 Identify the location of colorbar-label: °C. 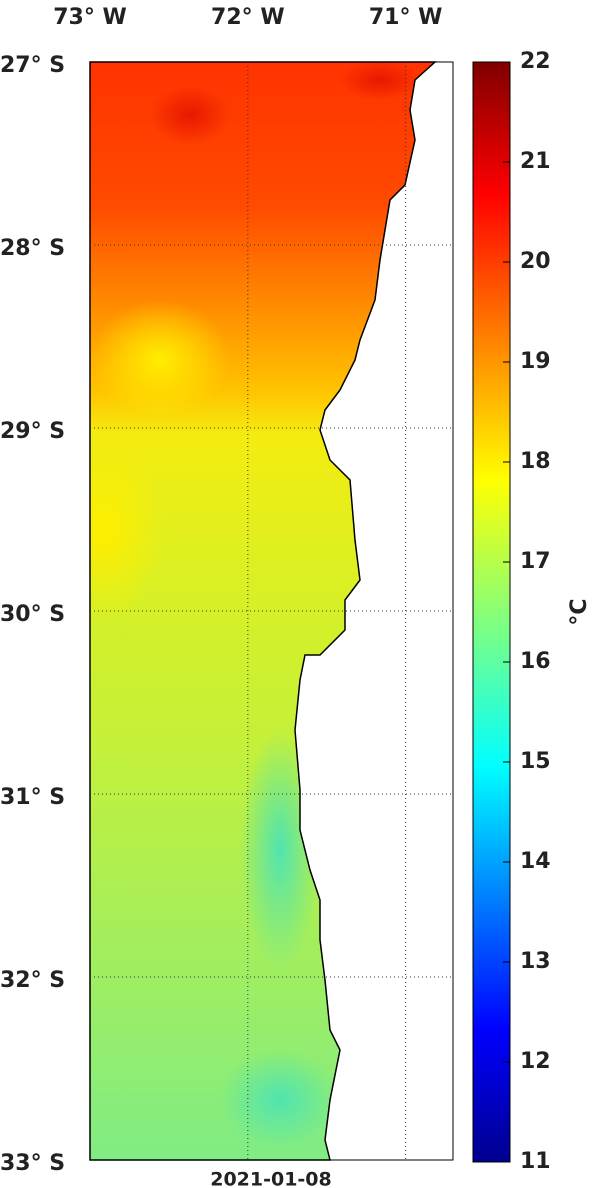
(579, 611).